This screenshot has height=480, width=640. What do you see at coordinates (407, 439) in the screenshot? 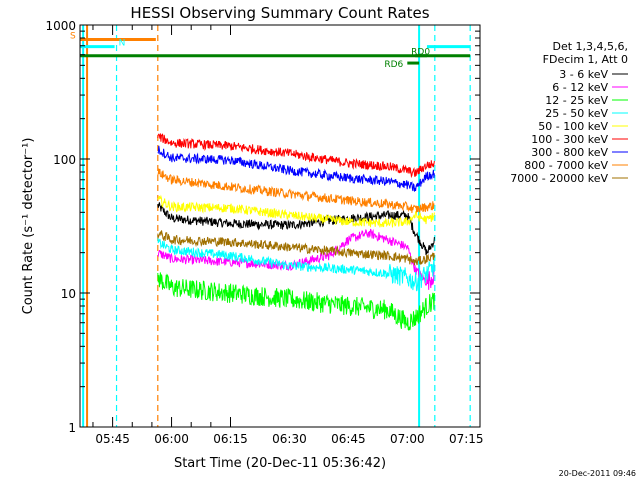
I see `x-tick-label-5: 07:00` at bounding box center [407, 439].